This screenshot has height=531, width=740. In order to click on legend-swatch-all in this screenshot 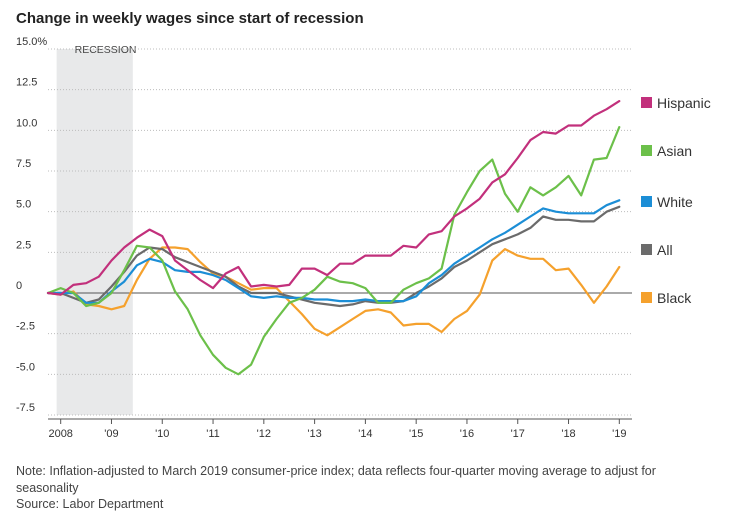, I will do `click(646, 249)`.